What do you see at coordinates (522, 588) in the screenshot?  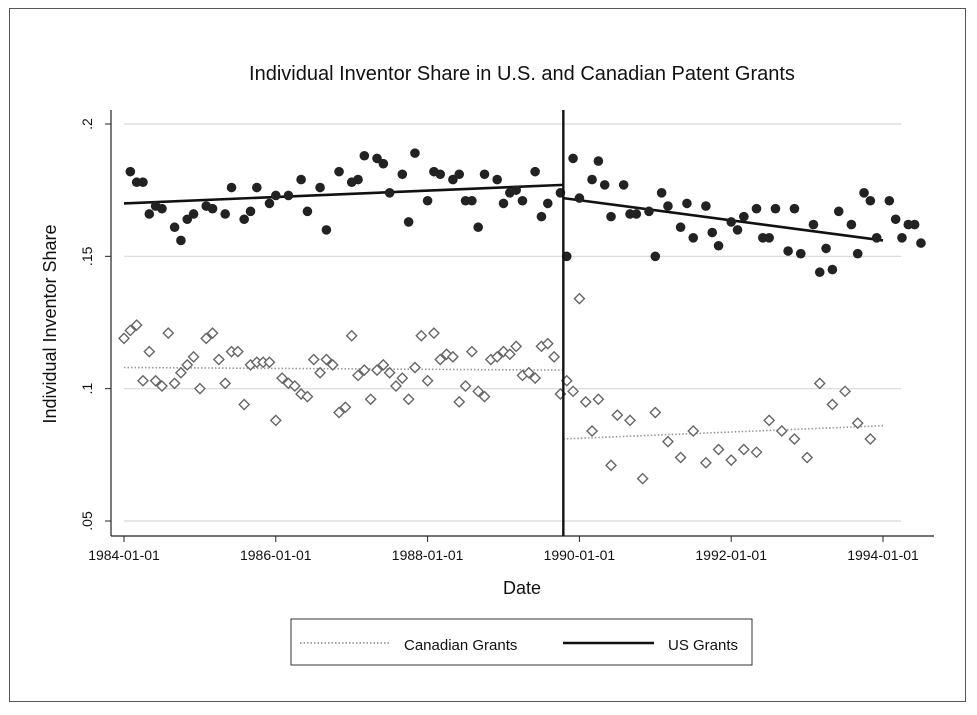 I see `x-axis-label: Date` at bounding box center [522, 588].